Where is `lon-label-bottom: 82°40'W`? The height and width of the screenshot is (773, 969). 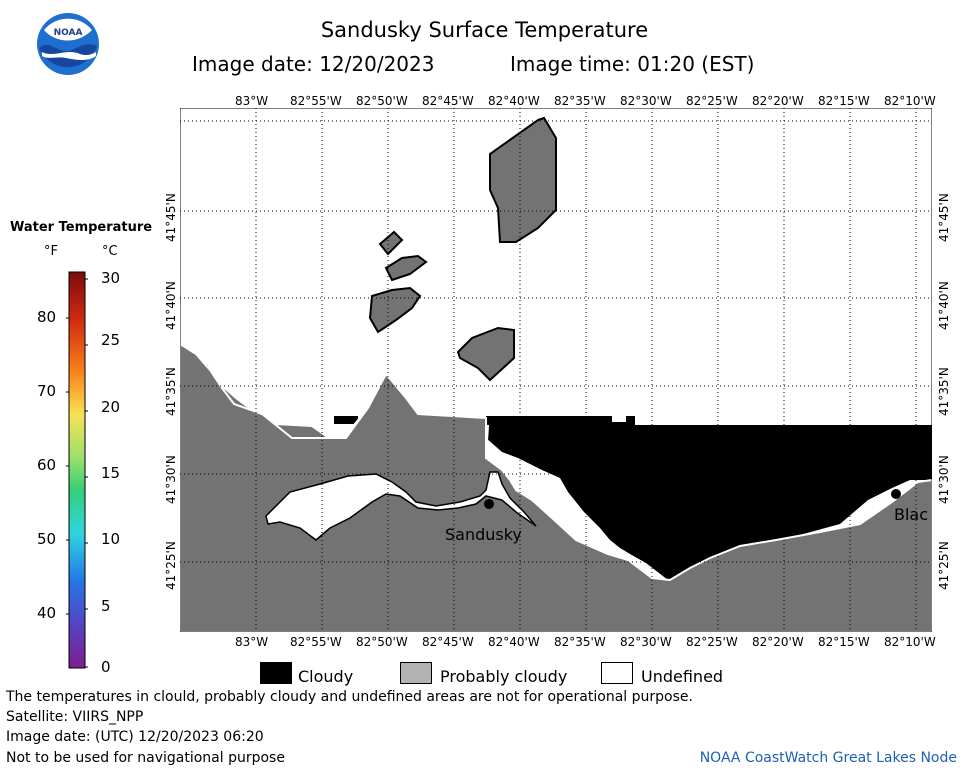
lon-label-bottom: 82°40'W is located at coordinates (514, 642).